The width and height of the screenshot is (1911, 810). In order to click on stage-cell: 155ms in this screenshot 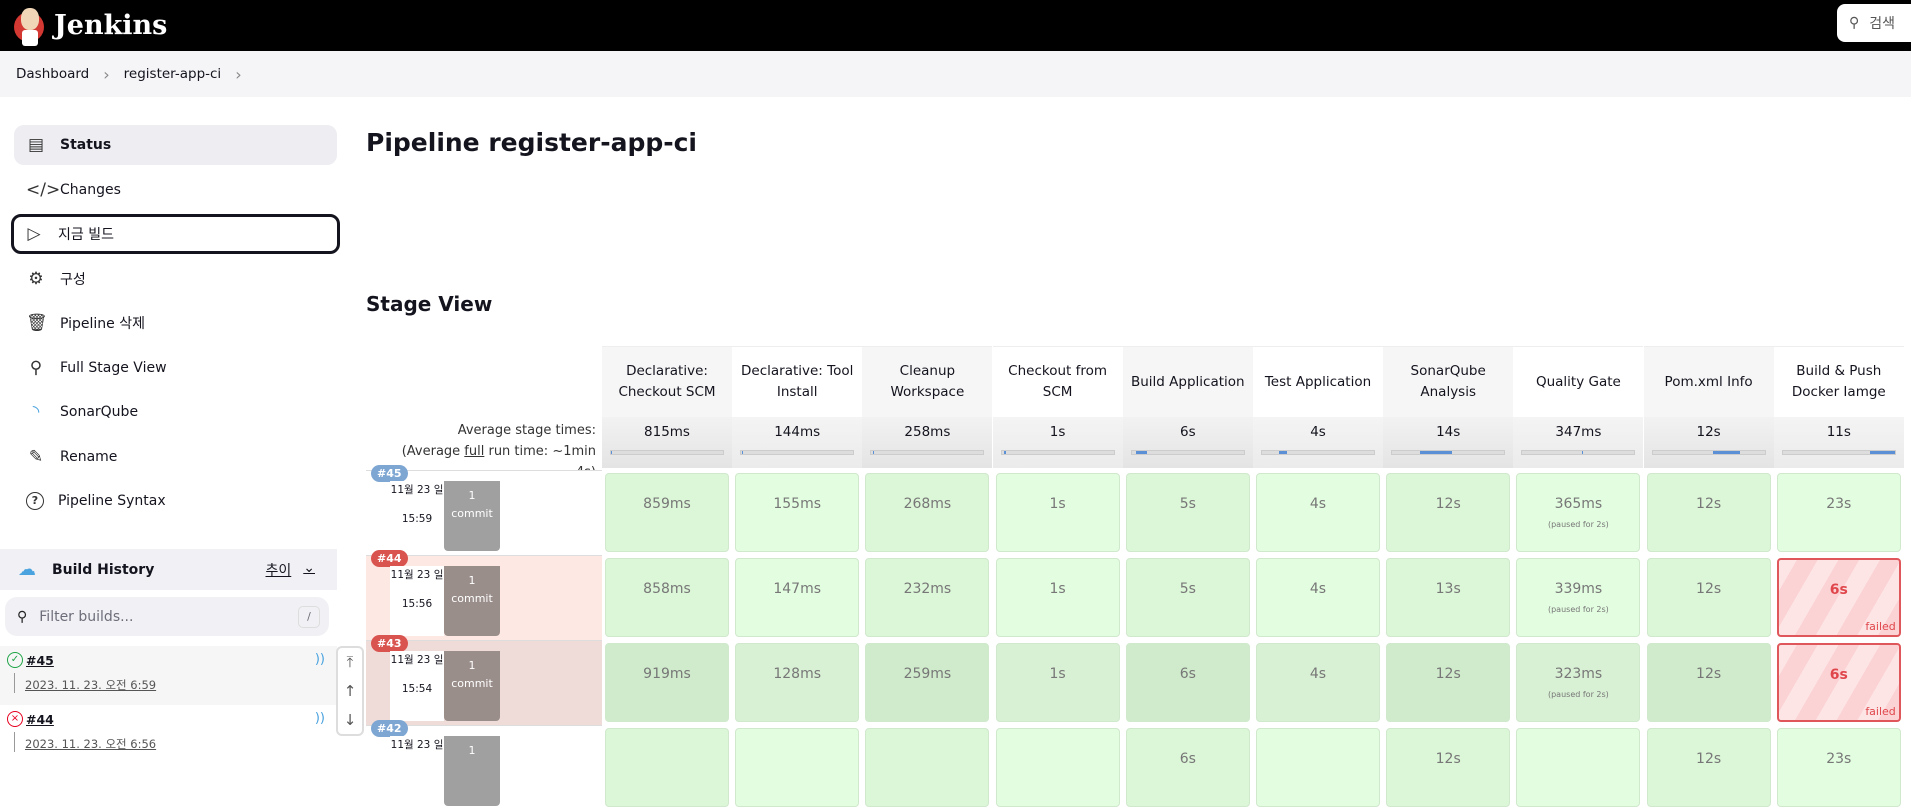, I will do `click(797, 512)`.